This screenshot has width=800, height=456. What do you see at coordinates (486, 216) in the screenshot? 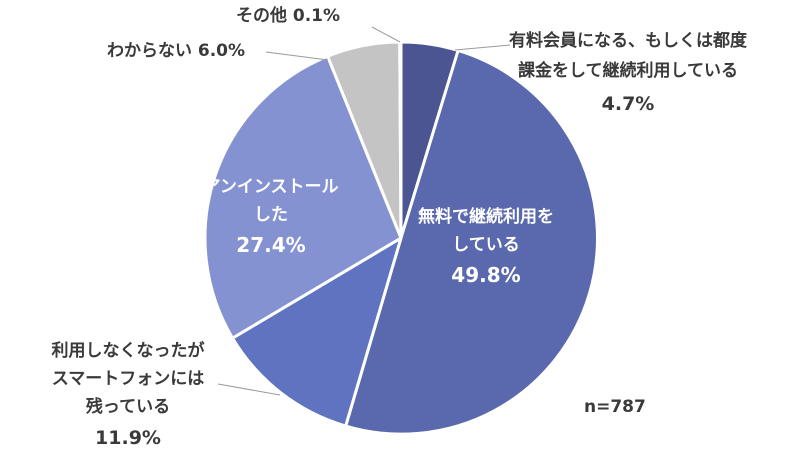
I see `slice-label-line: 無料で継続利用を` at bounding box center [486, 216].